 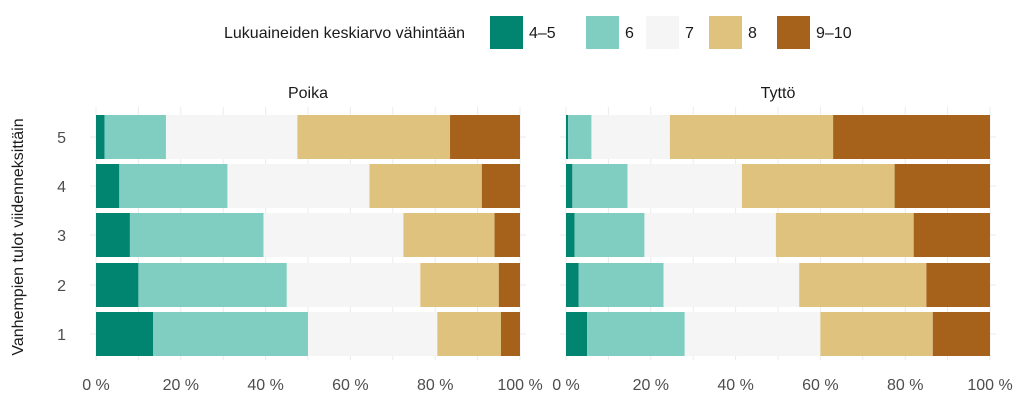 What do you see at coordinates (61, 236) in the screenshot?
I see `y-tick-label: 3` at bounding box center [61, 236].